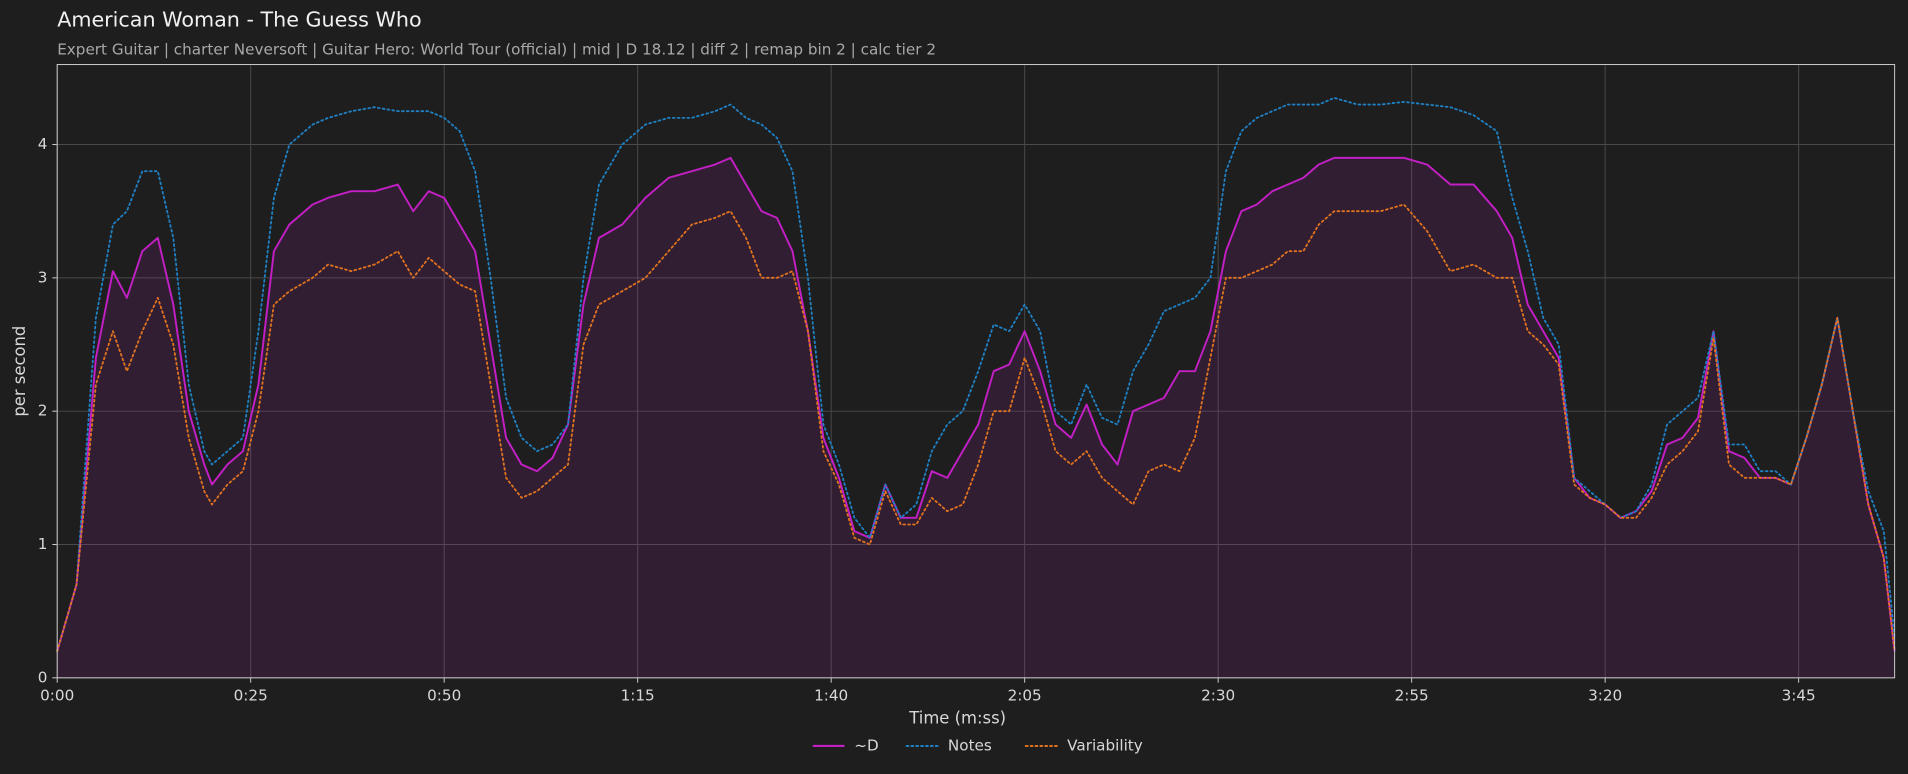 The height and width of the screenshot is (774, 1908). I want to click on x-tick-label: 3:20, so click(1605, 696).